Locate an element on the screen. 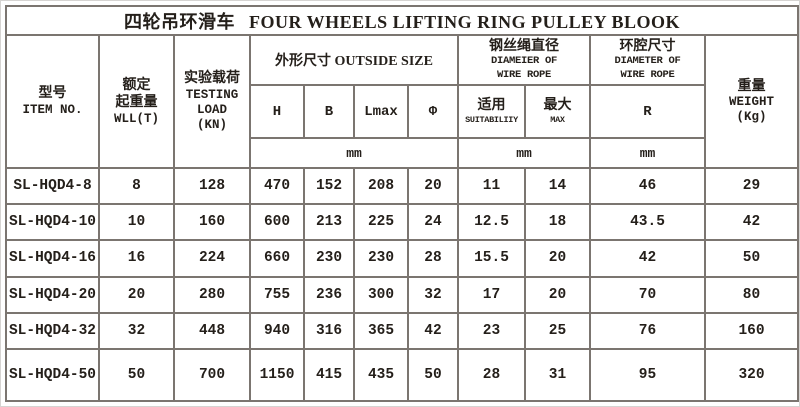  cell-item: SL-HQD4-50 is located at coordinates (52, 375).